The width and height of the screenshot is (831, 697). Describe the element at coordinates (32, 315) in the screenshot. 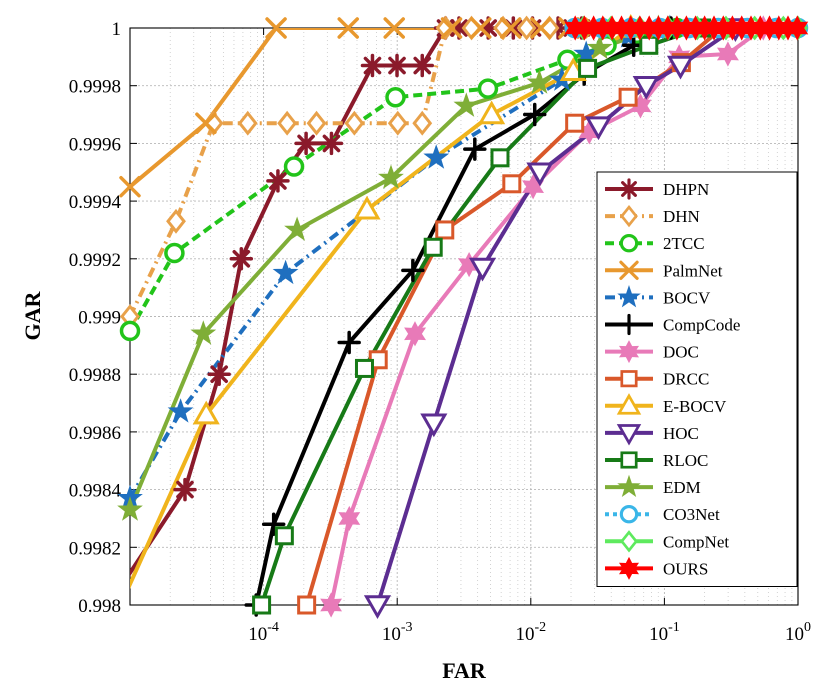

I see `y-axis-title: GAR` at that location.